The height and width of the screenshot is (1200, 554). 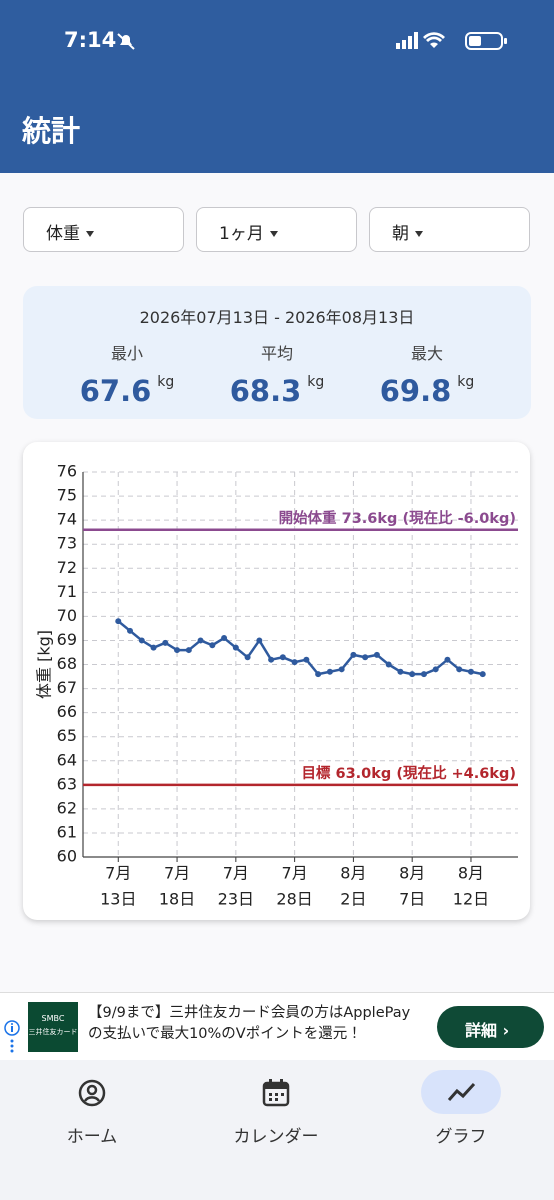 What do you see at coordinates (451, 41) in the screenshot?
I see `status-icons` at bounding box center [451, 41].